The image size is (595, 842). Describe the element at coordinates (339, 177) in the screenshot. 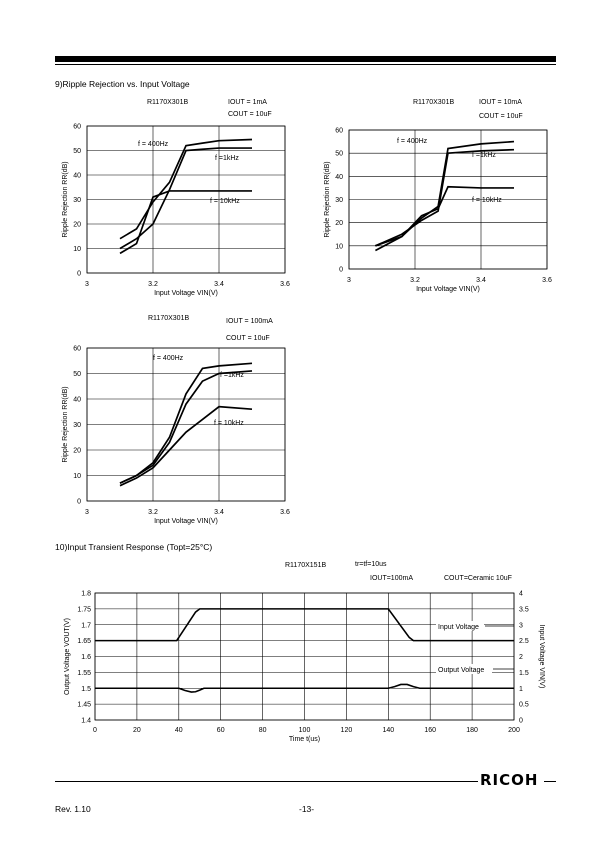

I see `y-tick-label: 40` at that location.